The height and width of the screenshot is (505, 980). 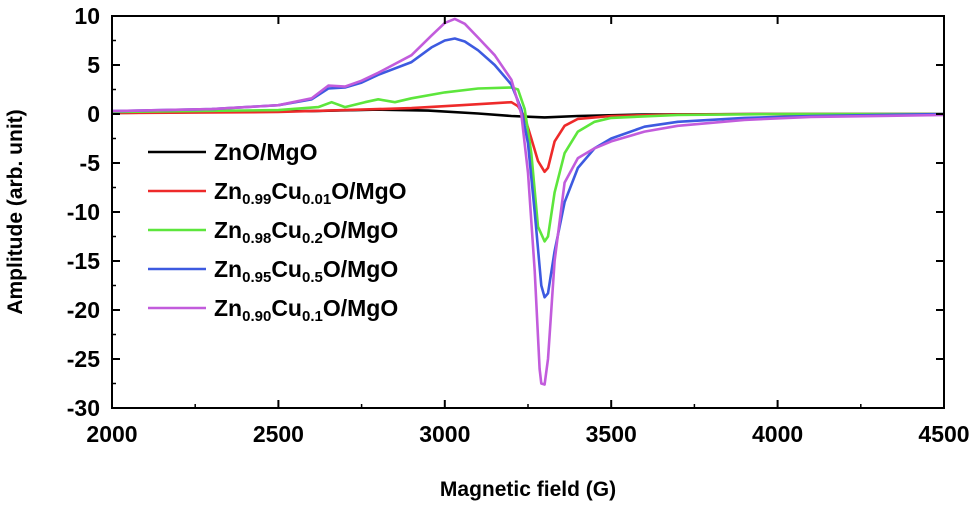 What do you see at coordinates (306, 271) in the screenshot?
I see `legend-label: Zn0.95Cu0.5O/MgO` at bounding box center [306, 271].